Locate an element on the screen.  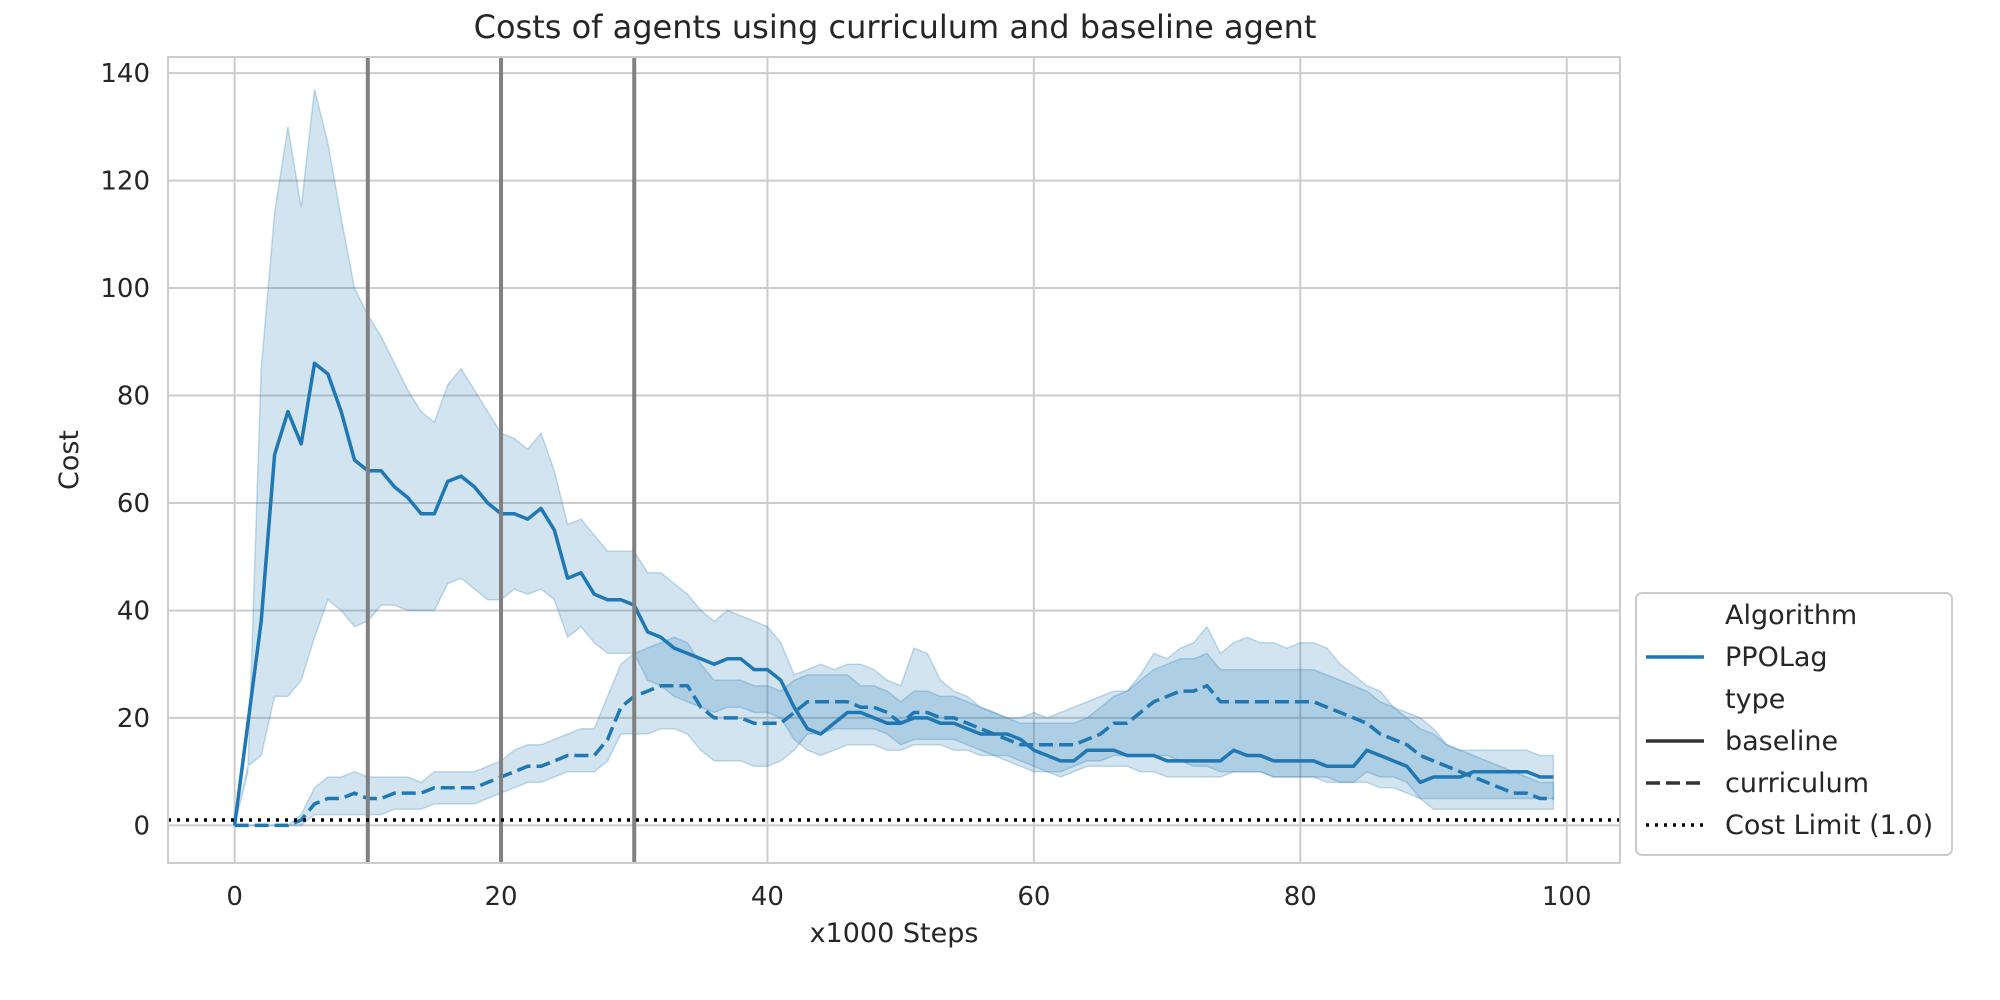
x-tick-label: 20 is located at coordinates (500, 897).